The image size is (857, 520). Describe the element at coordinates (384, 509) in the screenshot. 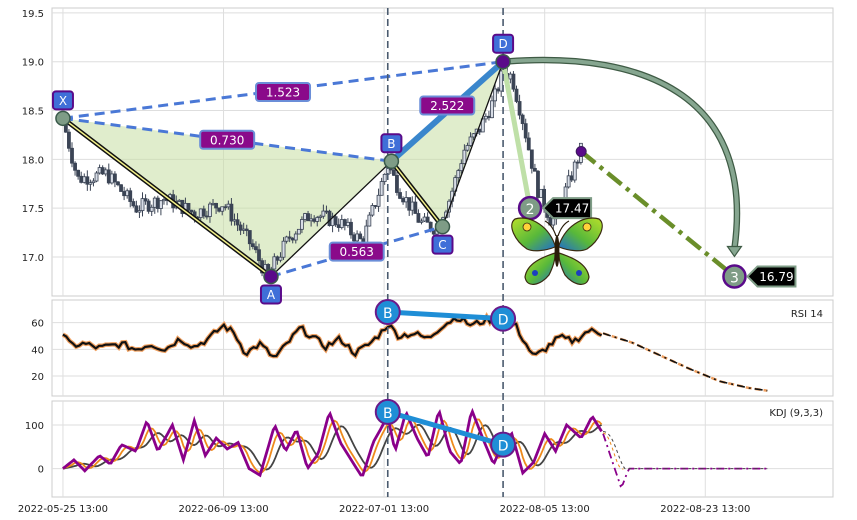

I see `x-tick-label: 2022-07-01 13:00` at that location.